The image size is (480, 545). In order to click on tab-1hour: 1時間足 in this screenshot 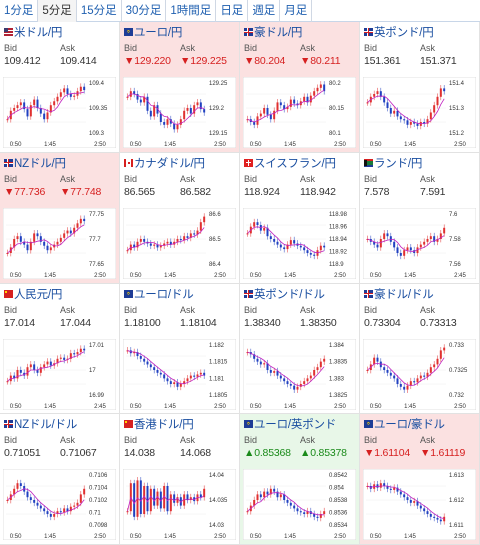, I will do `click(191, 11)`.